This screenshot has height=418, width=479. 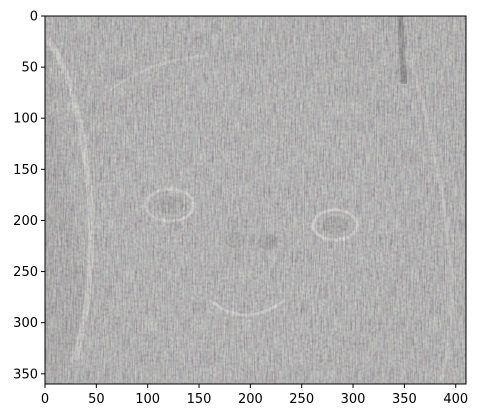 I want to click on x-axis: 0 50 100 150 200 250 300 350 400, so click(x=254, y=395).